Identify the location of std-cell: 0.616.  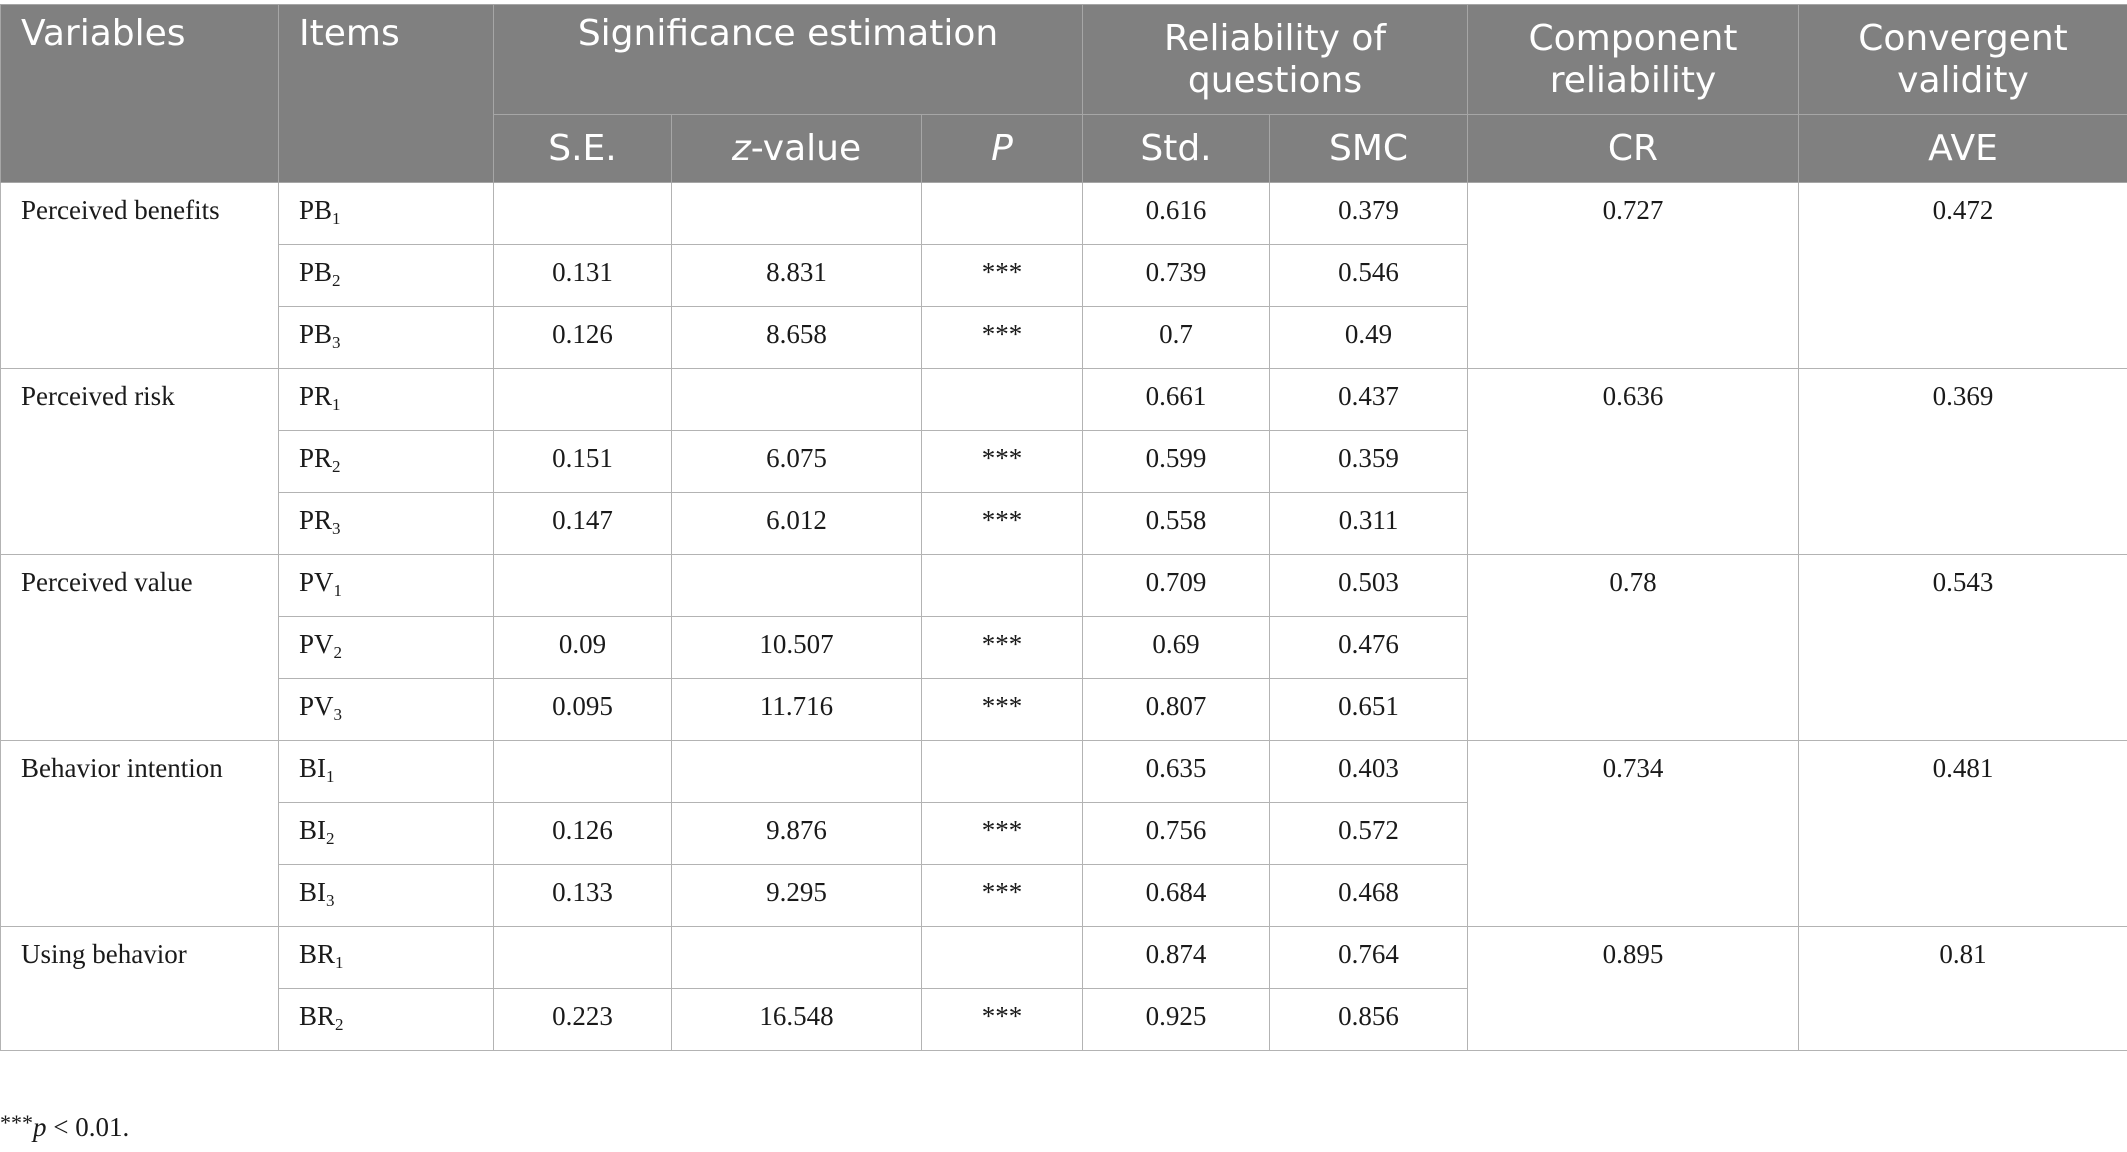
(1176, 213).